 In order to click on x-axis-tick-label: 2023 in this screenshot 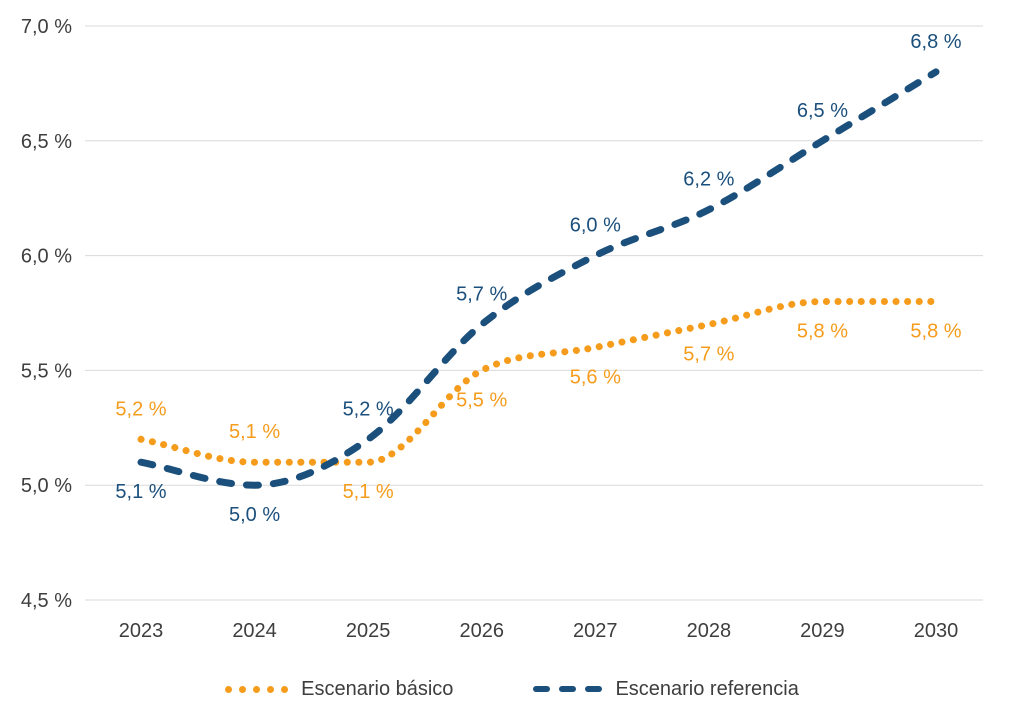, I will do `click(141, 631)`.